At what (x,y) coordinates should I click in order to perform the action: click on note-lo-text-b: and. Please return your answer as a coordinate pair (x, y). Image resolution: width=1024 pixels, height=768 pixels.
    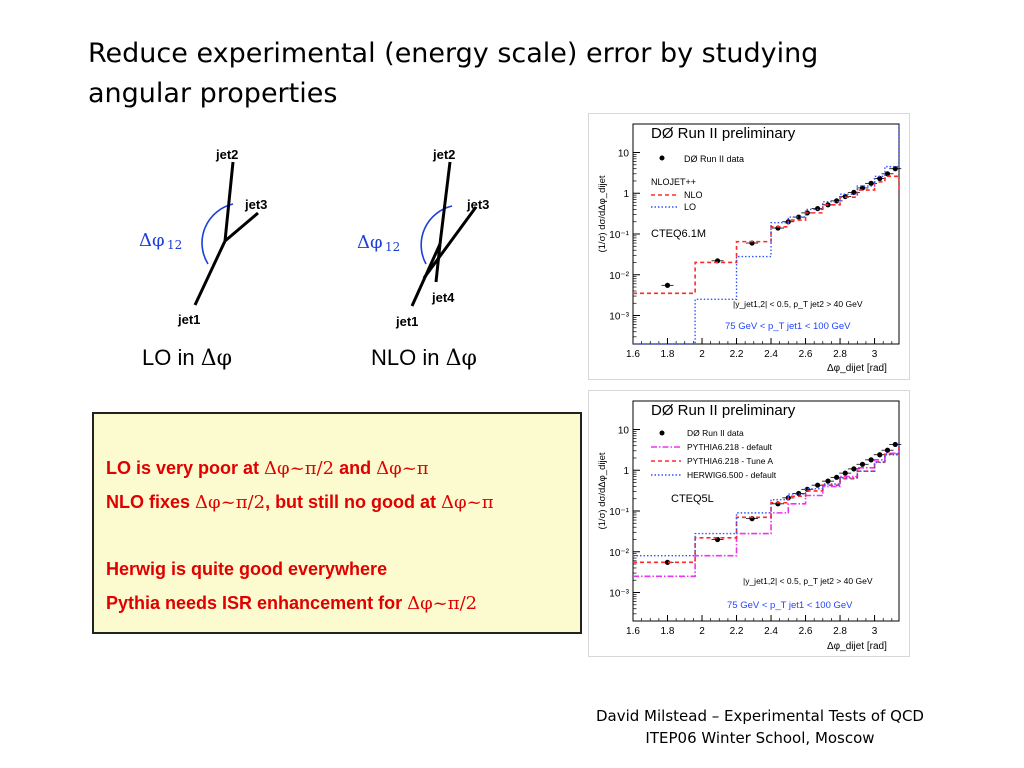
    Looking at the image, I should click on (355, 468).